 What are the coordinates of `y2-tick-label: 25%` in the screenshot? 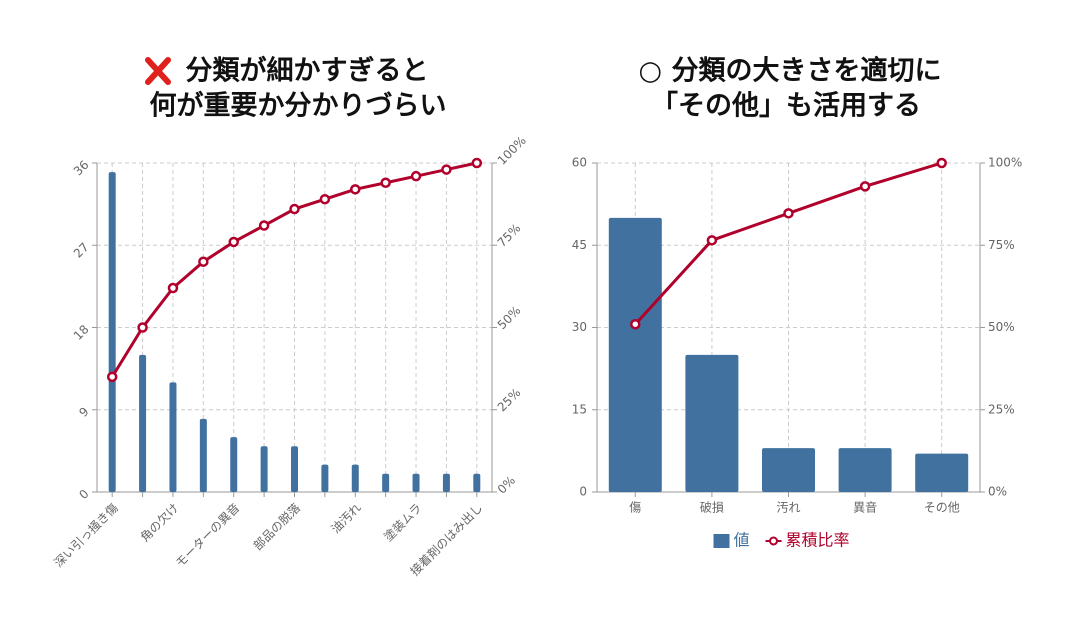 It's located at (1001, 409).